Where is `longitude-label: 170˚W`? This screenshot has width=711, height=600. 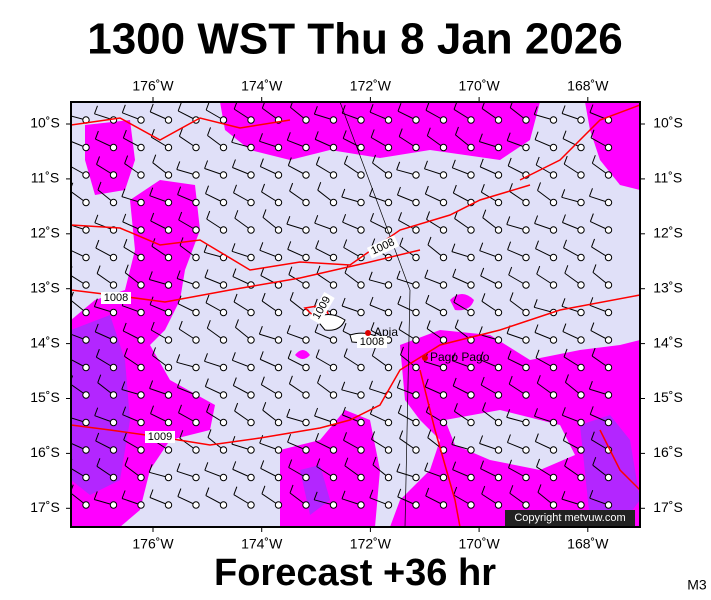 longitude-label: 170˚W is located at coordinates (479, 86).